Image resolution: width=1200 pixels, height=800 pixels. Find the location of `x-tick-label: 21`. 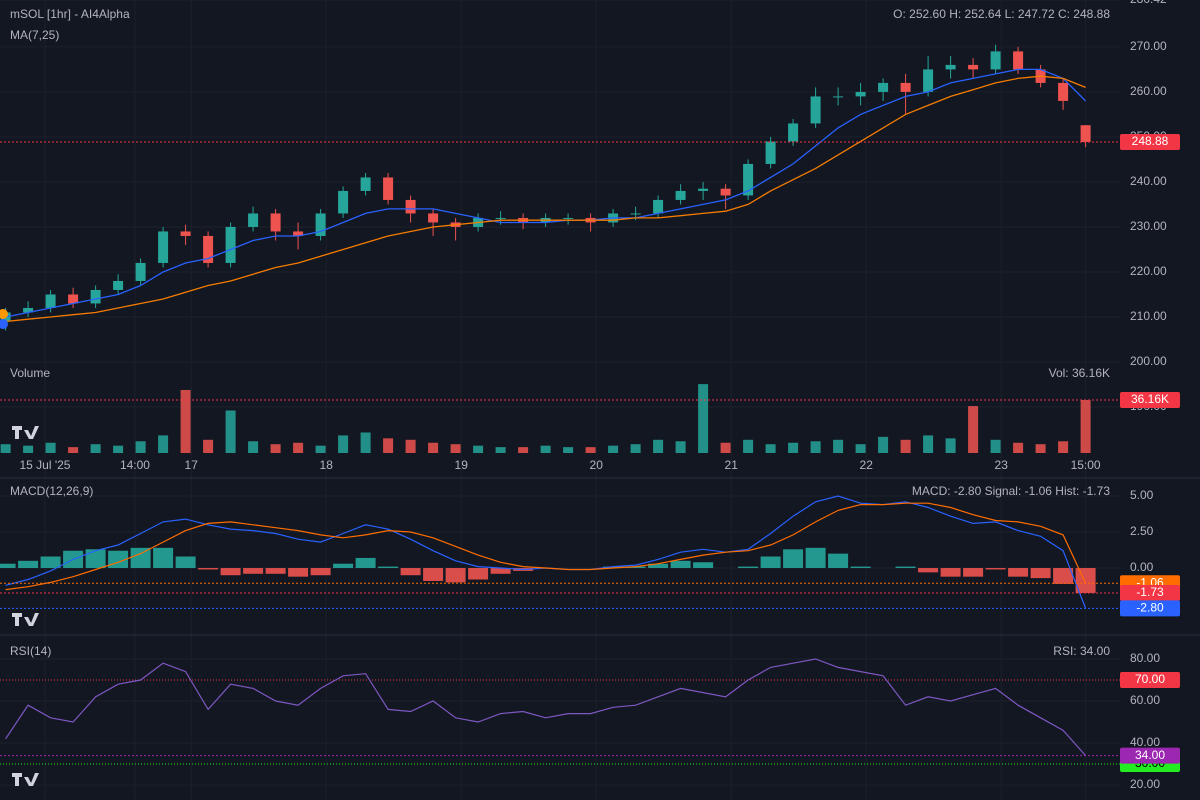

x-tick-label: 21 is located at coordinates (732, 465).